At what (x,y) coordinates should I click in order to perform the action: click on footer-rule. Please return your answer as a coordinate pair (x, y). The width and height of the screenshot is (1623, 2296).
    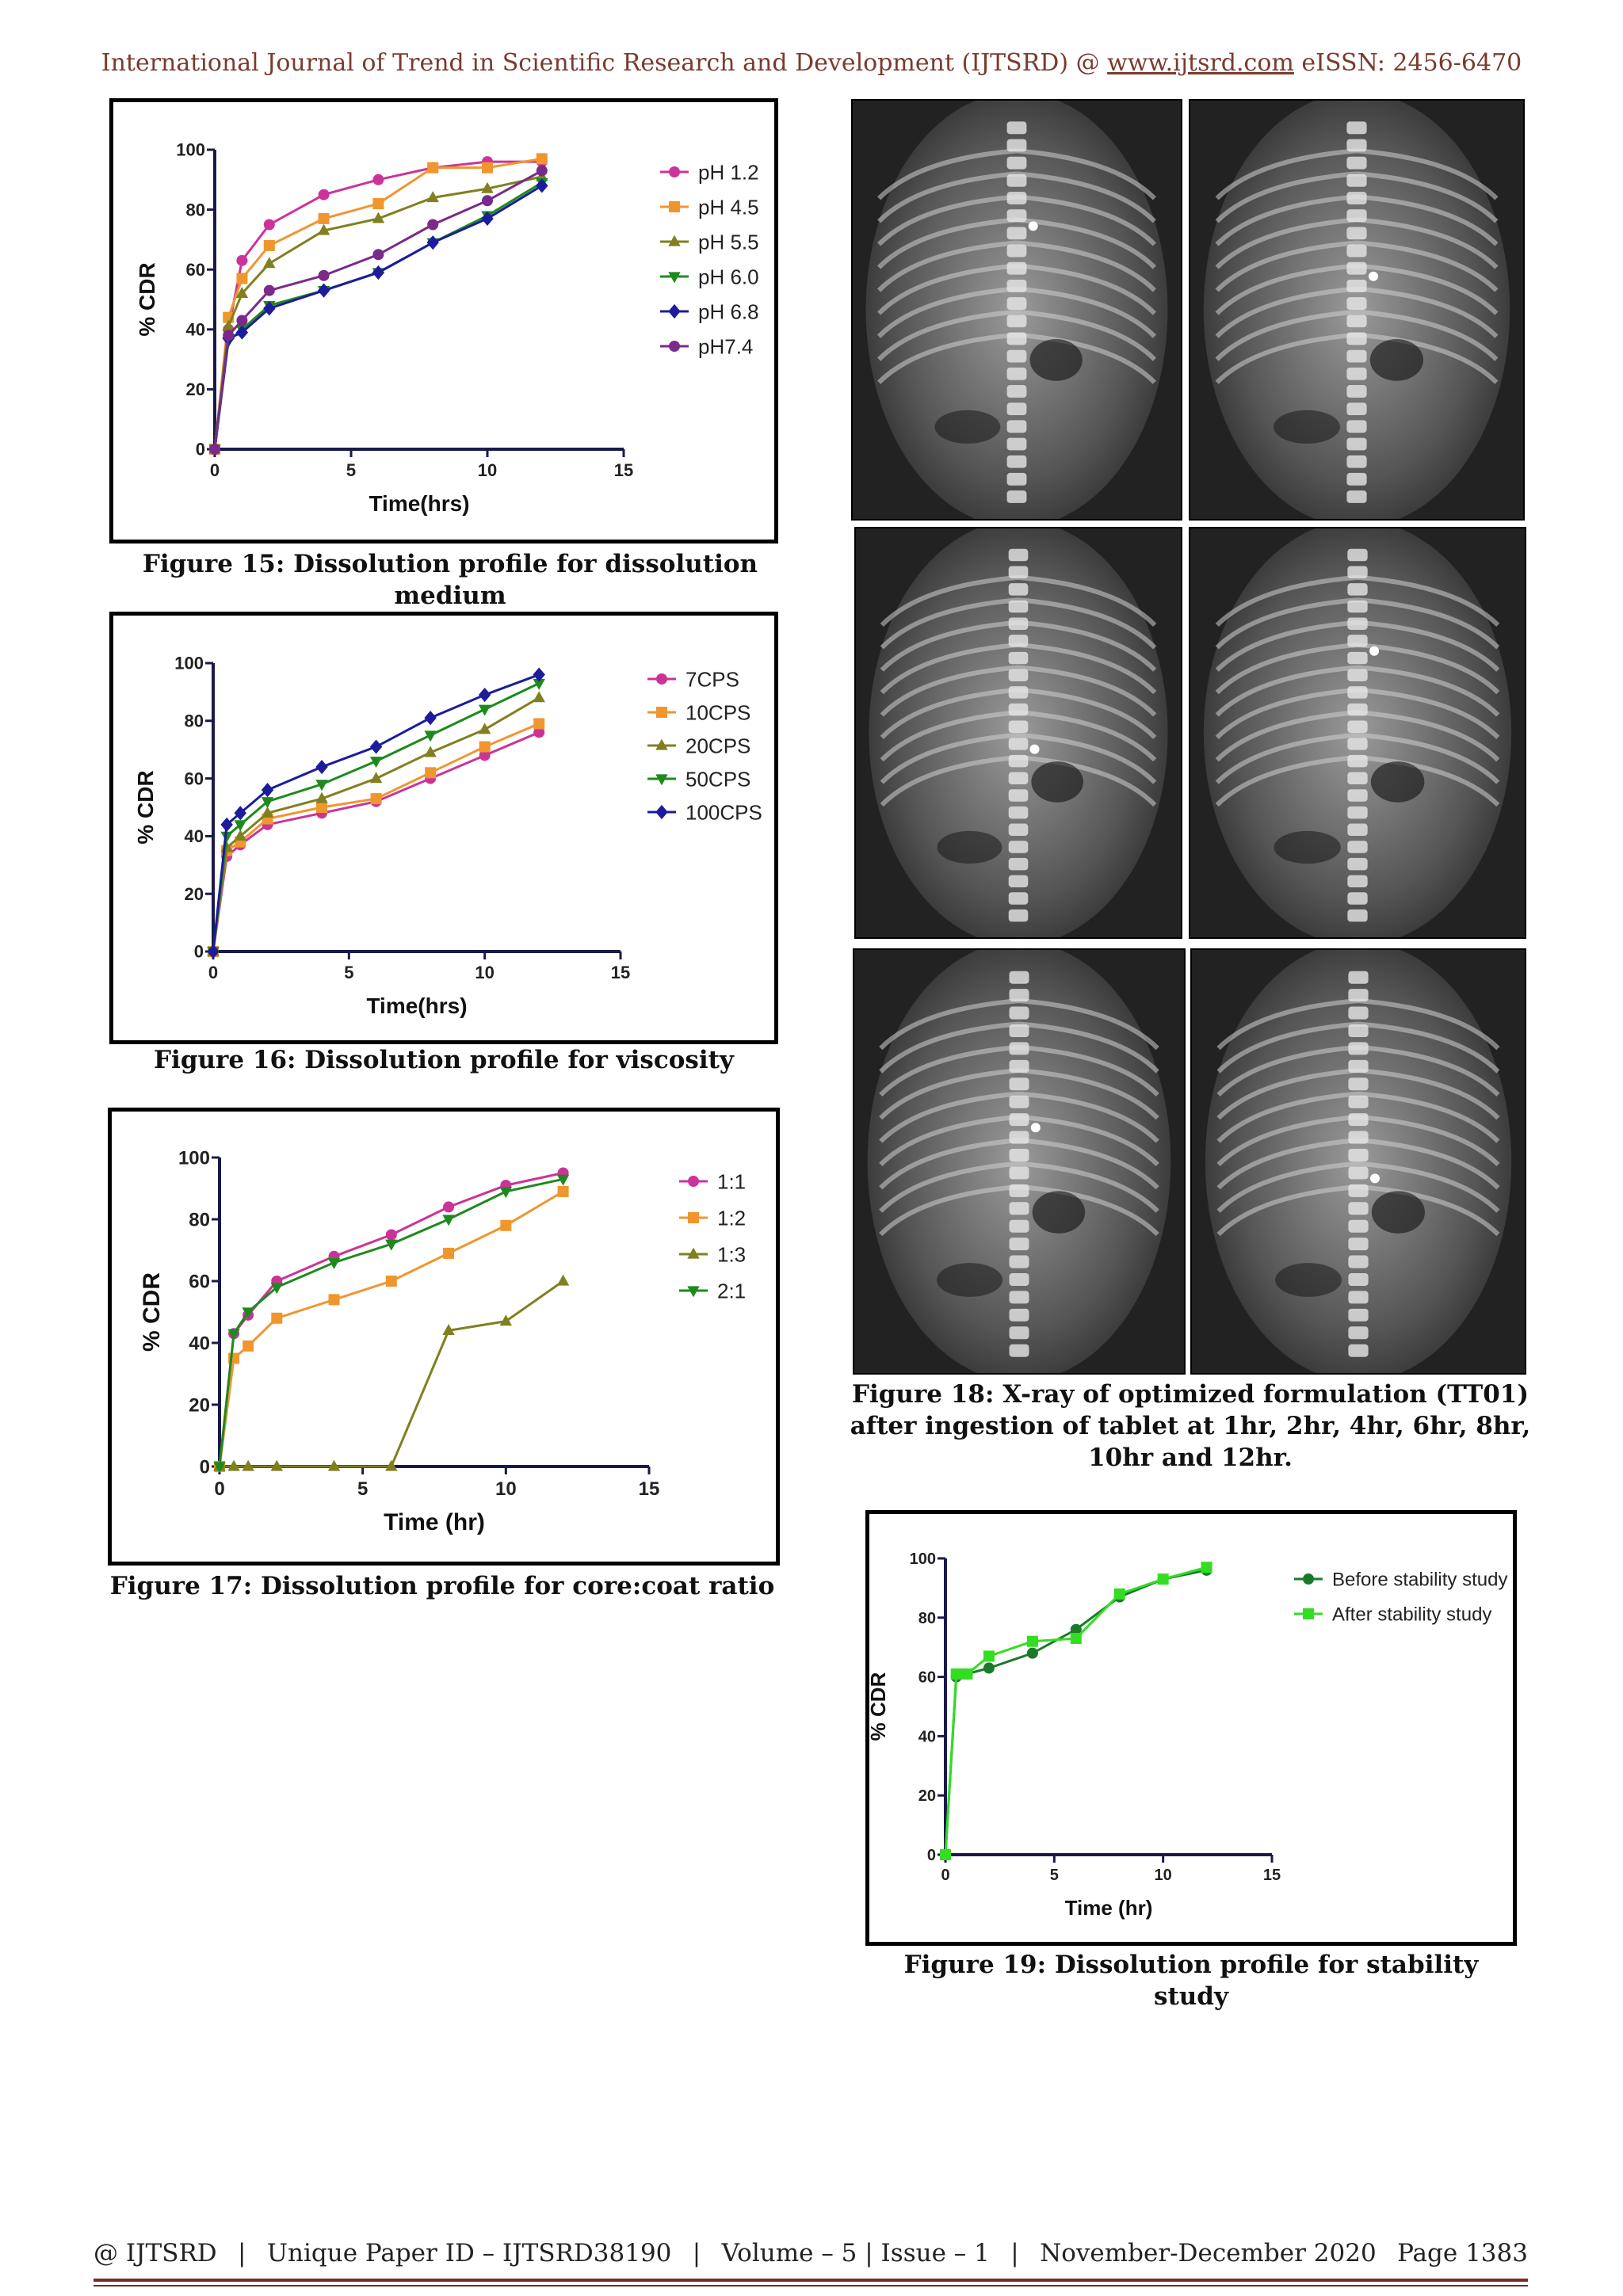
    Looking at the image, I should click on (811, 2280).